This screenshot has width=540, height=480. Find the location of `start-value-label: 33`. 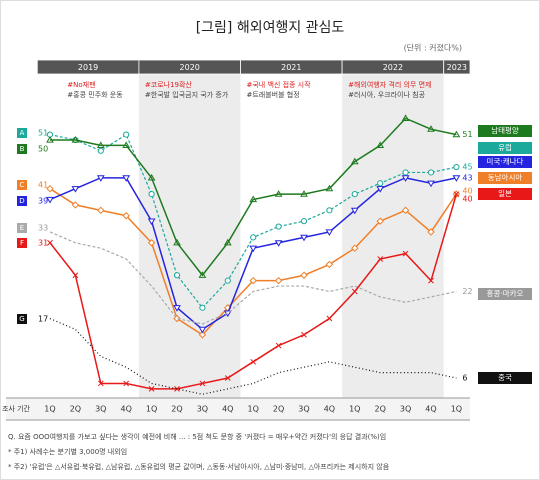

start-value-label: 33 is located at coordinates (43, 228).